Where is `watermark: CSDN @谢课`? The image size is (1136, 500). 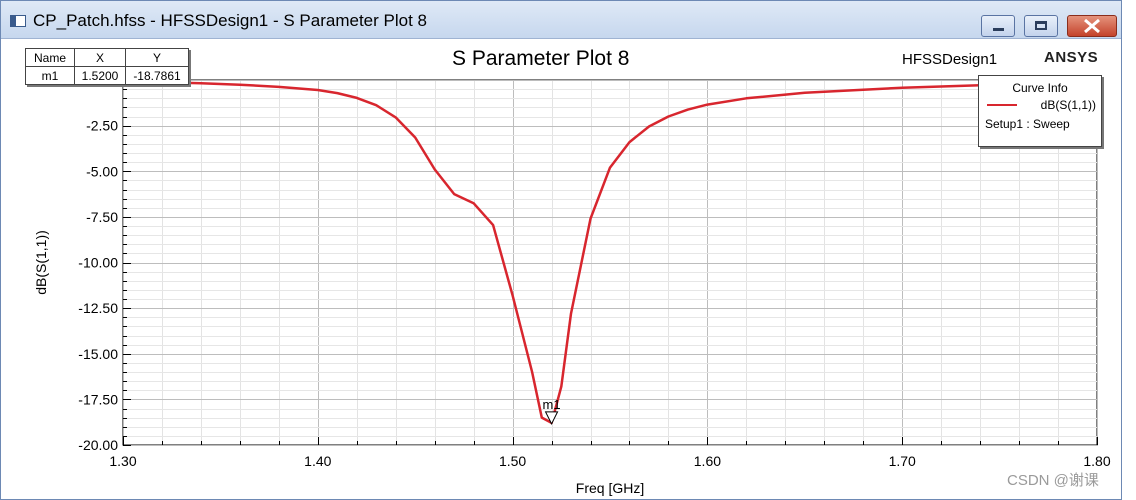 watermark: CSDN @谢课 is located at coordinates (1053, 480).